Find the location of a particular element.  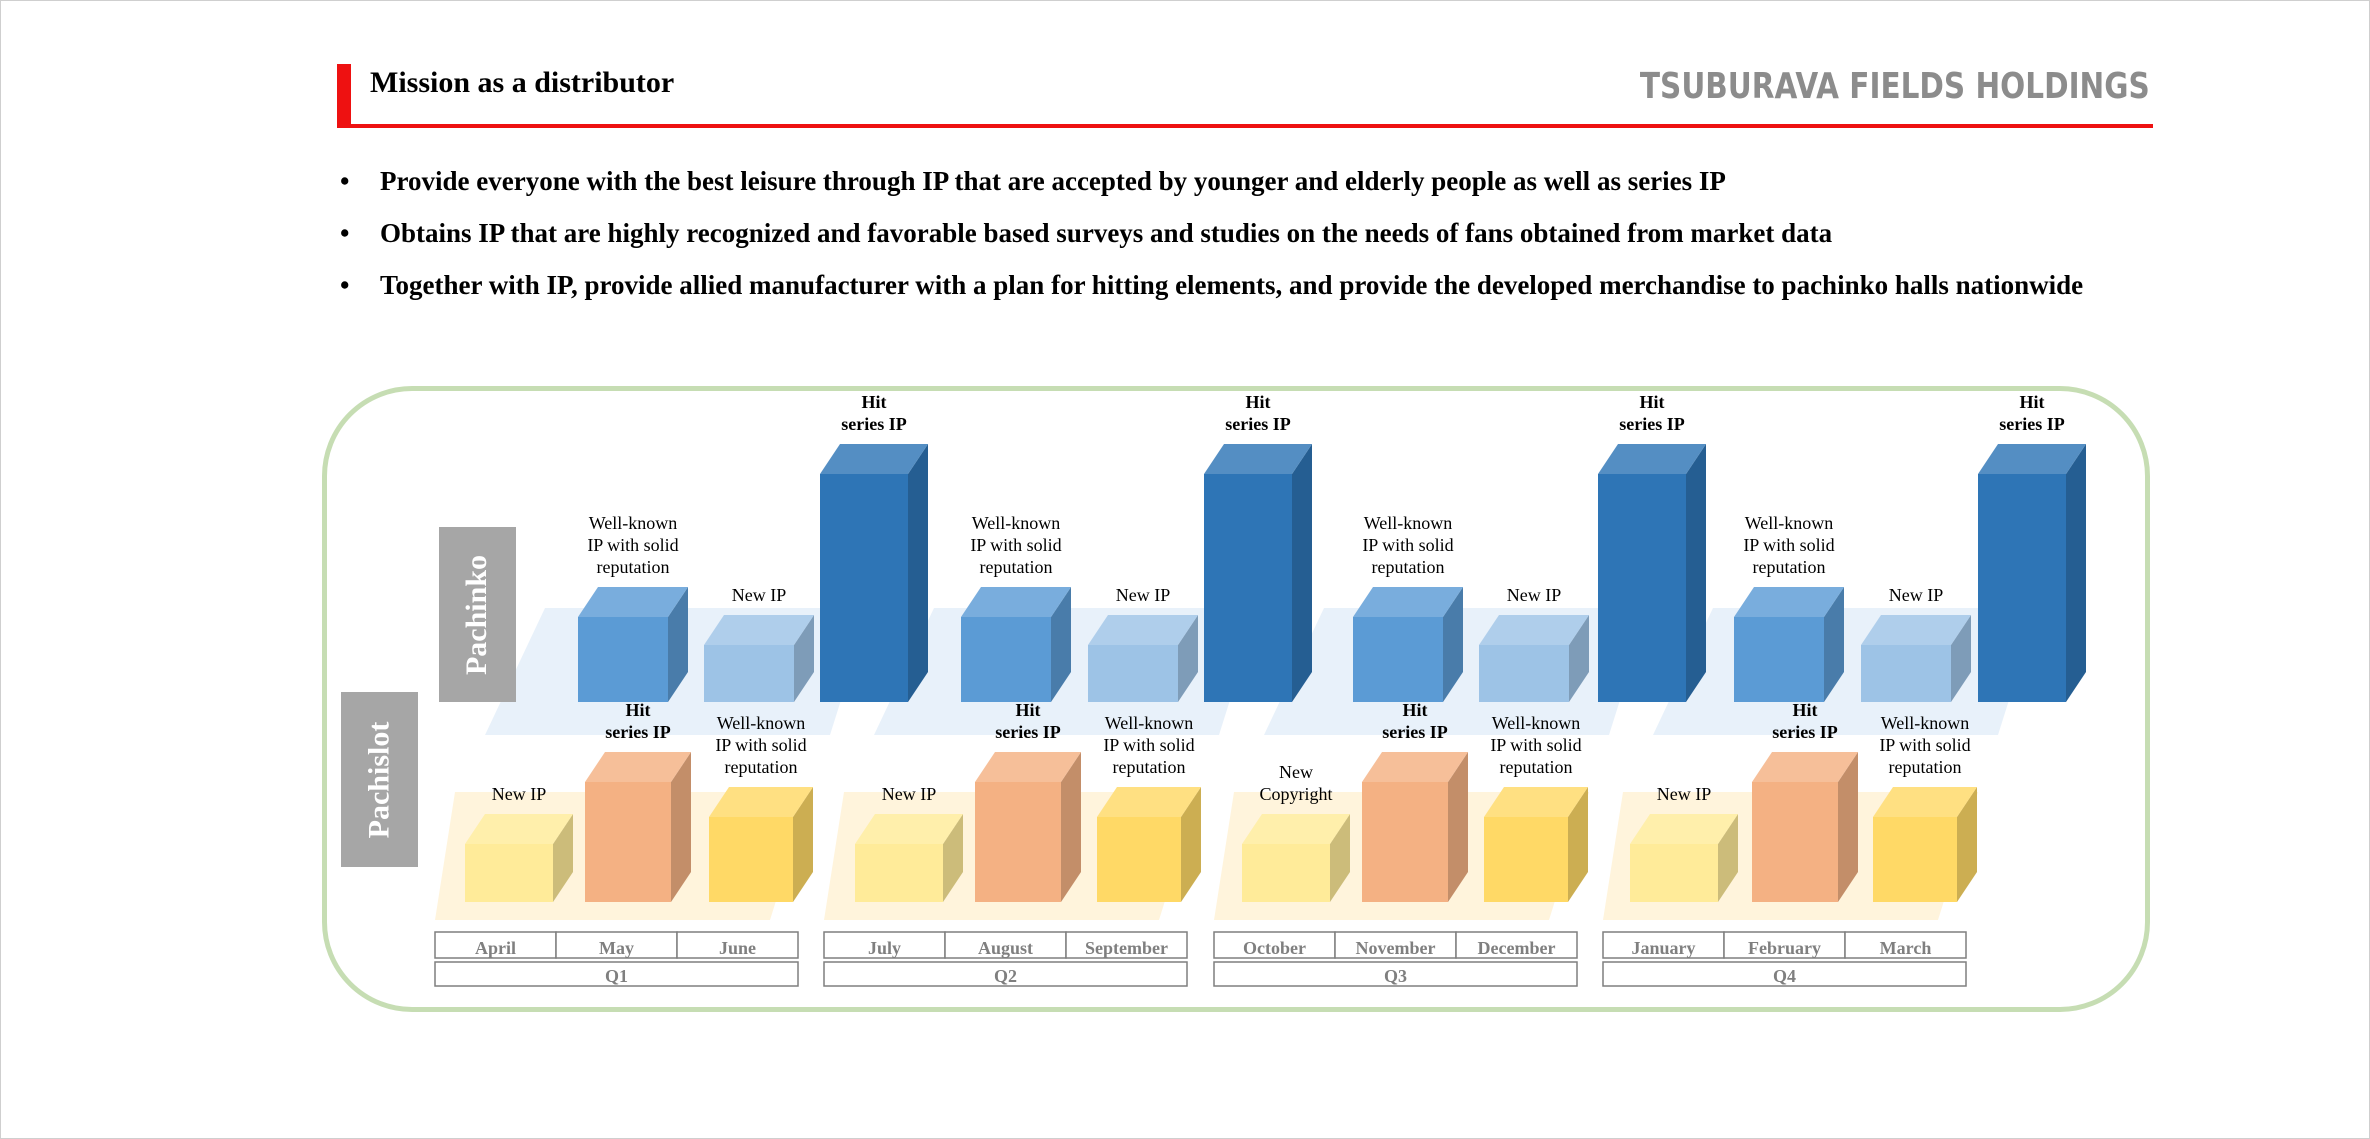

month-label: May is located at coordinates (616, 948).